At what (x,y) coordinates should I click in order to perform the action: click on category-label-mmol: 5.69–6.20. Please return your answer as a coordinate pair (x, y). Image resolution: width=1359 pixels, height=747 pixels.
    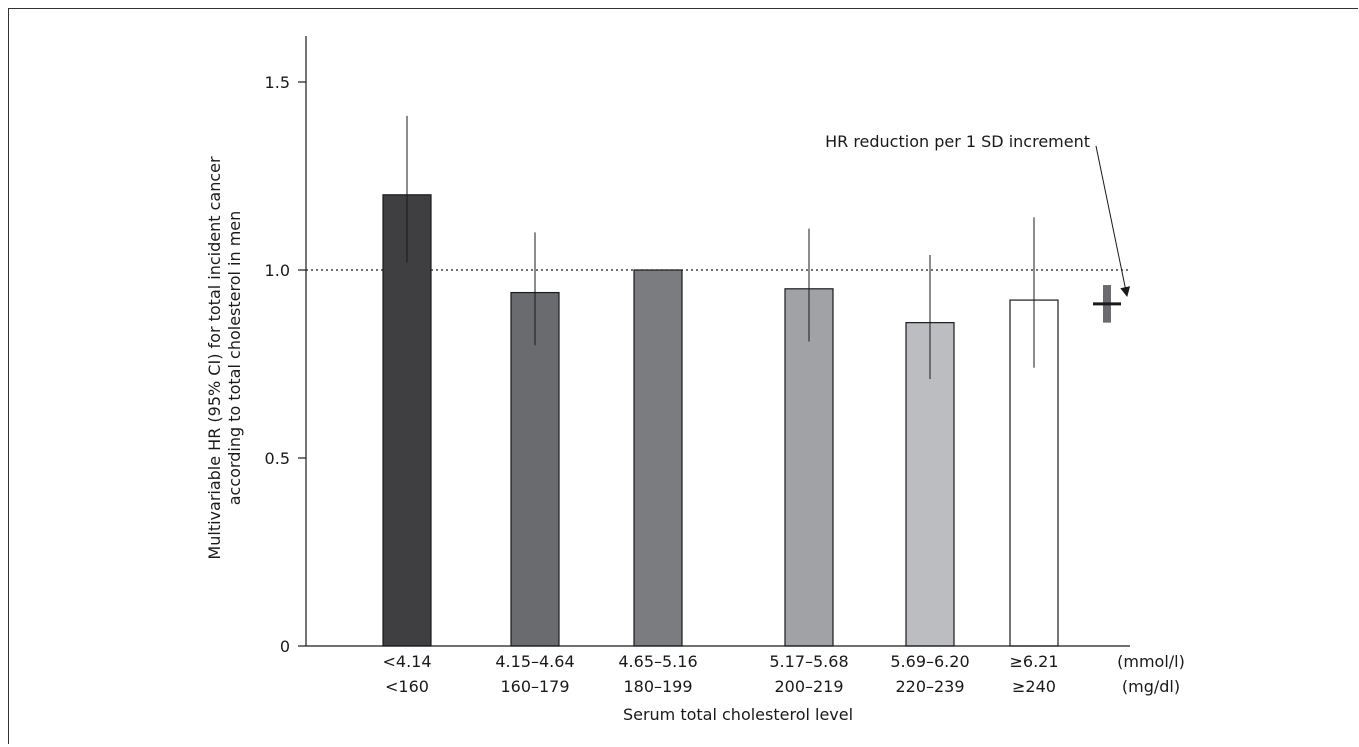
    Looking at the image, I should click on (929, 661).